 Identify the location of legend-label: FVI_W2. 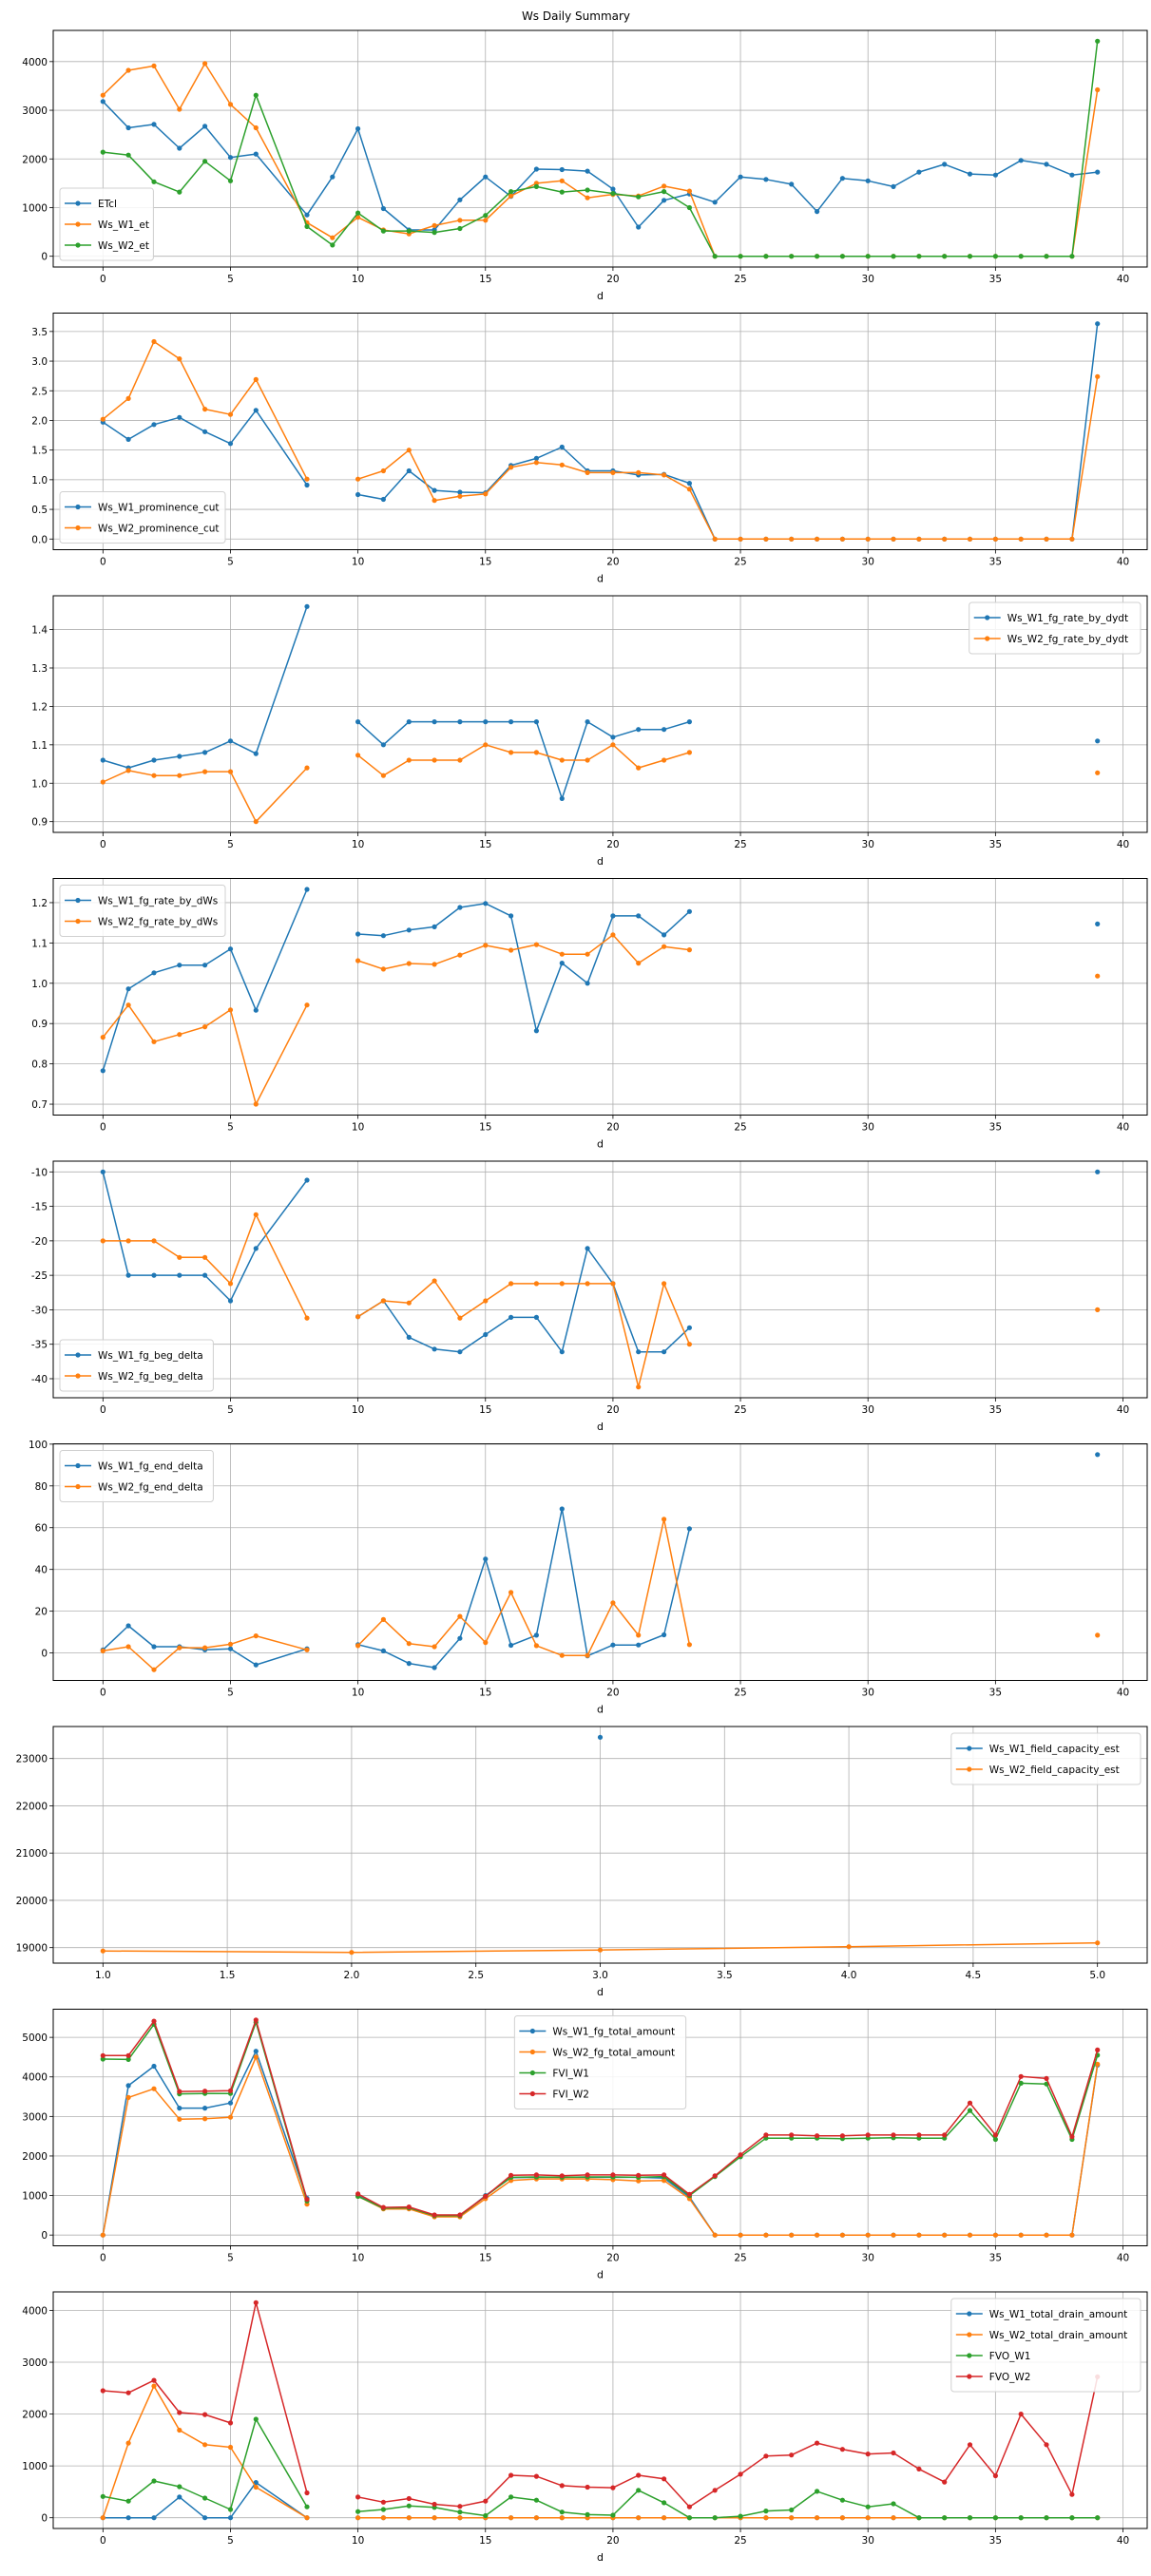
(570, 2095).